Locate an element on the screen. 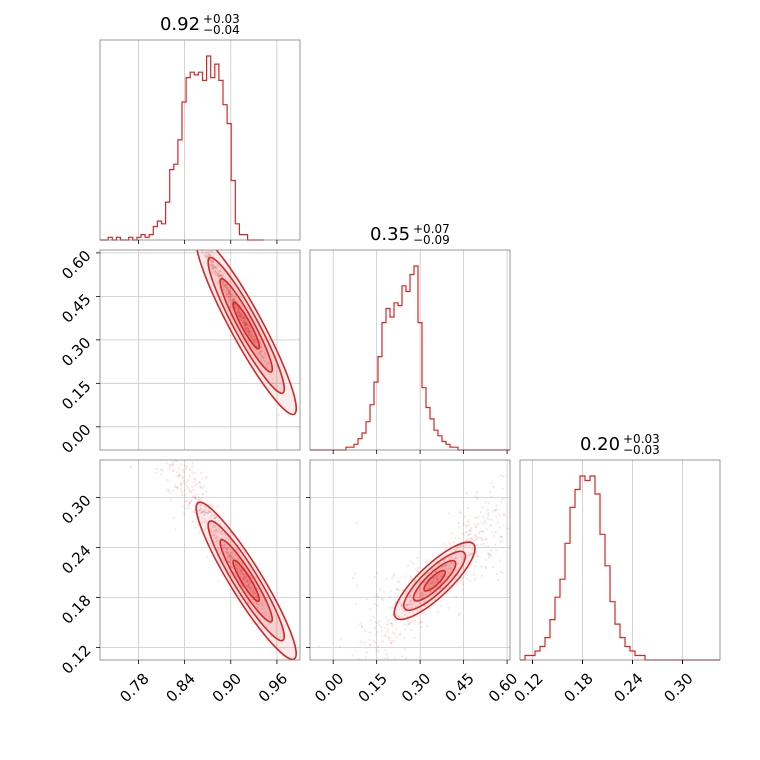 The image size is (760, 760). y-tick-label: 0.15 is located at coordinates (76, 395).